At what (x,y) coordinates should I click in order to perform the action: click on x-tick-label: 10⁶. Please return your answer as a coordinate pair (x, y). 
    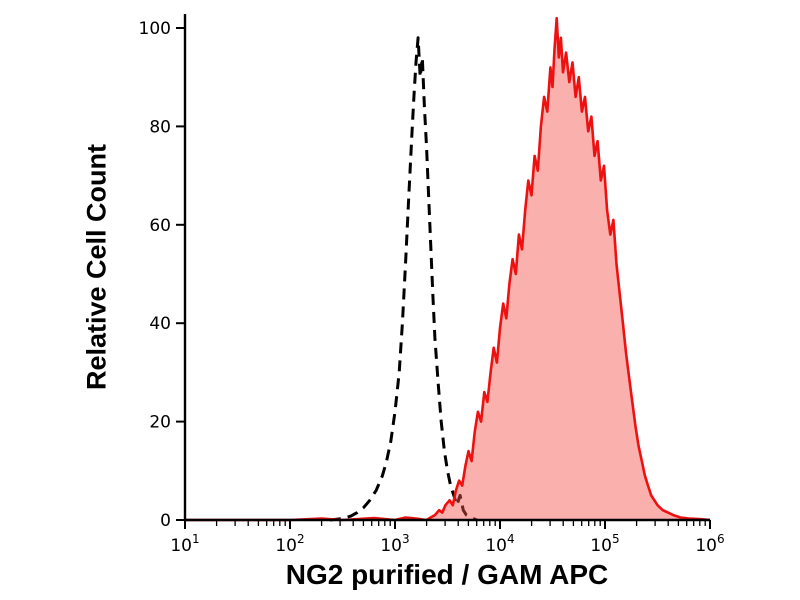
    Looking at the image, I should click on (709, 544).